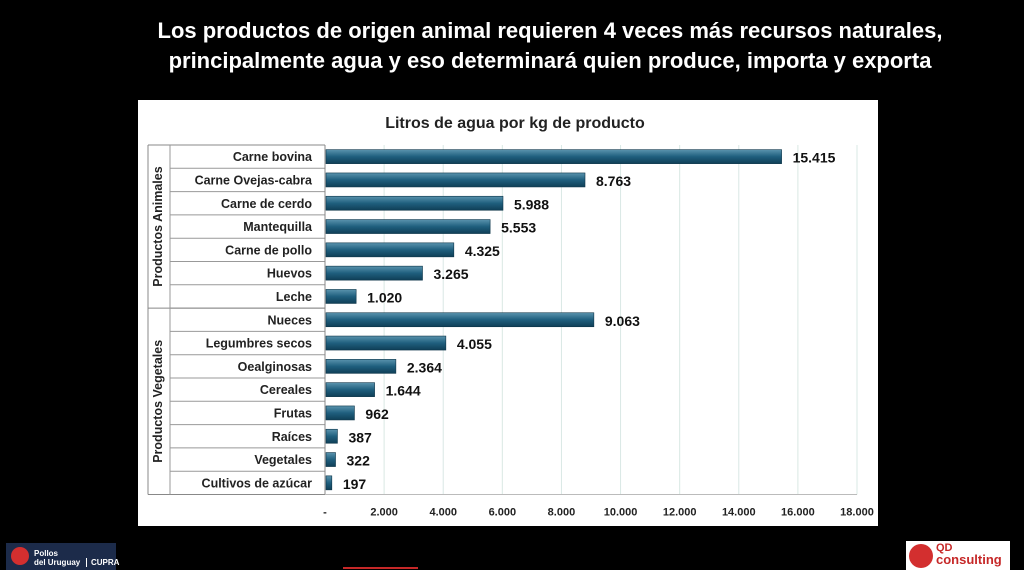 This screenshot has height=570, width=1024. Describe the element at coordinates (562, 513) in the screenshot. I see `x-tick-label: 8.000` at that location.